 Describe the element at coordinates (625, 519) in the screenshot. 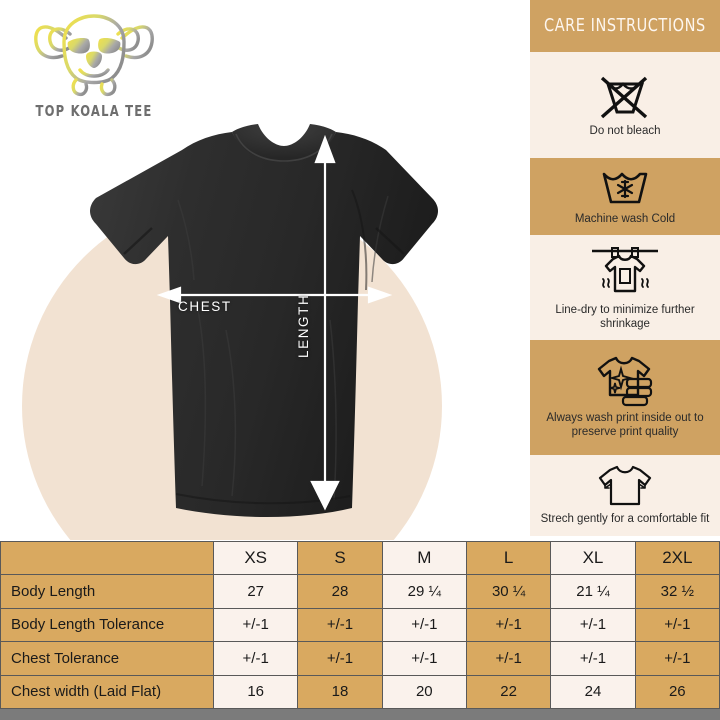

I see `care-item-label: Strech gently for a comfortable fit` at that location.